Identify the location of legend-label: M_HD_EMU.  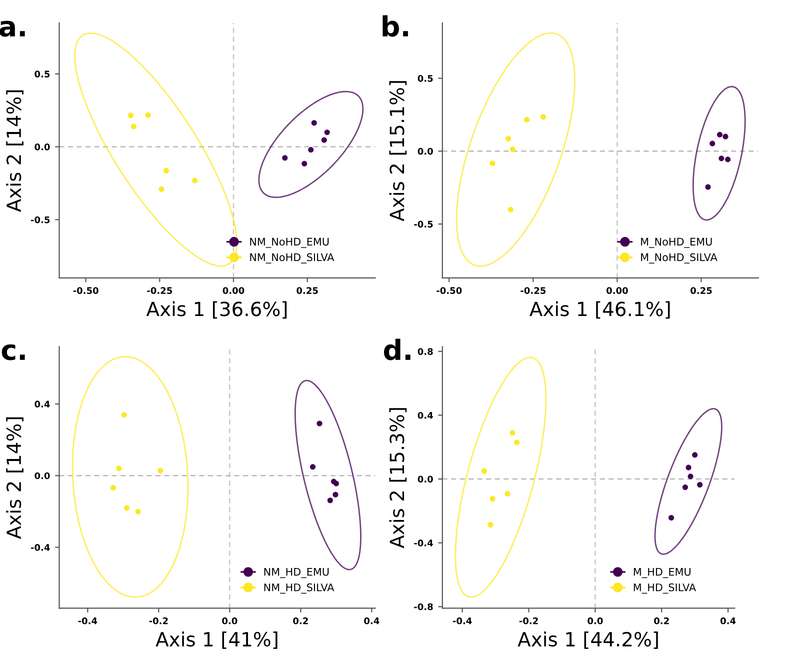
(662, 573).